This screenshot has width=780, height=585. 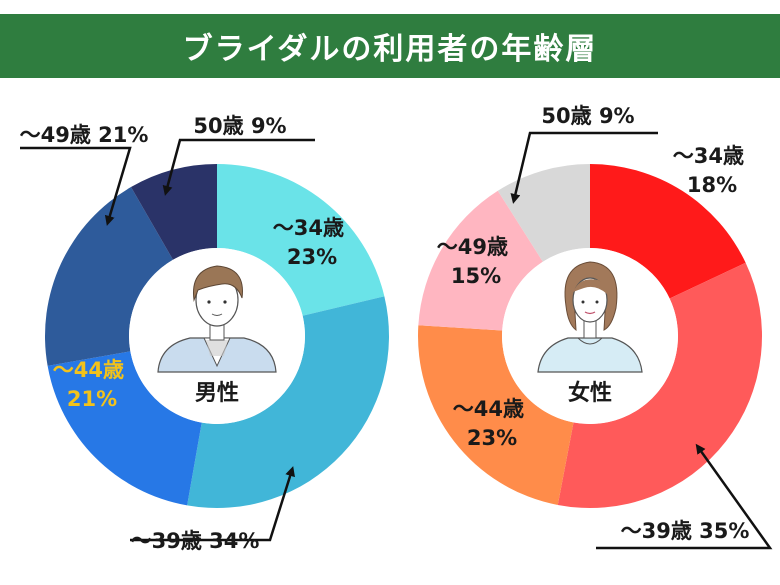 What do you see at coordinates (476, 261) in the screenshot?
I see `female-label-49: ～49歳 15%` at bounding box center [476, 261].